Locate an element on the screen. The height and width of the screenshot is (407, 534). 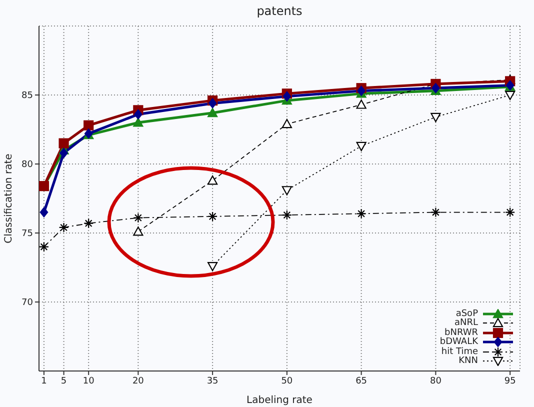
x-tick-label: 20 is located at coordinates (138, 381).